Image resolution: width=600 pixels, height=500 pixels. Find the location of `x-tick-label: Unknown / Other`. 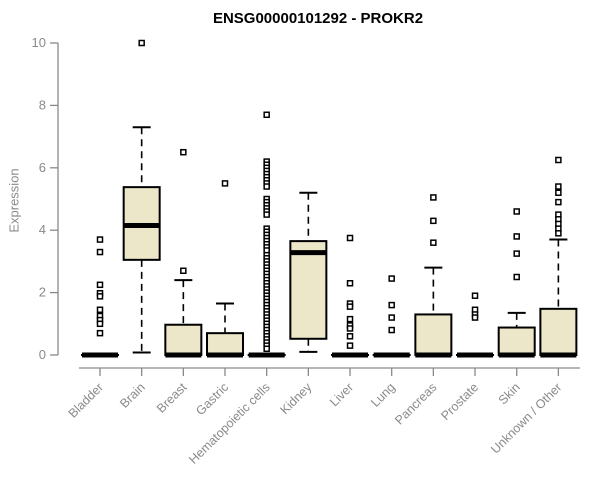

x-tick-label: Unknown / Other is located at coordinates (526, 418).